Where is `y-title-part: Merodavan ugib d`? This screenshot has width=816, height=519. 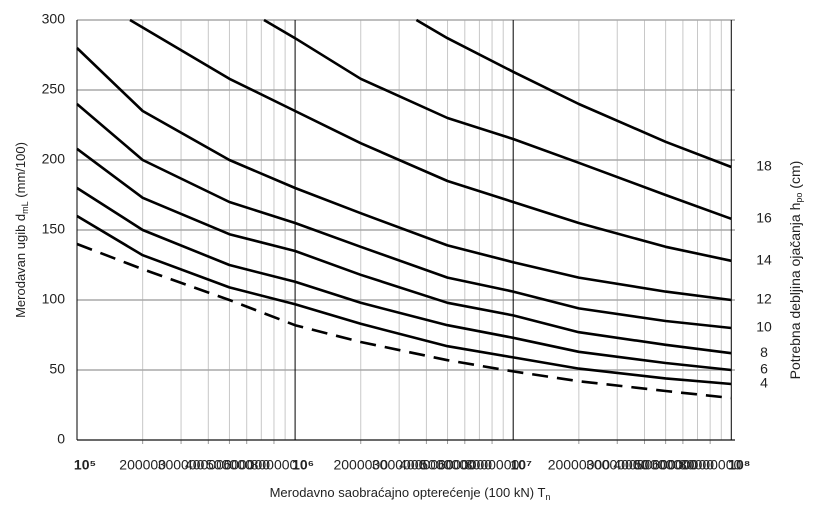
y-title-part: Merodavan ugib d is located at coordinates (20, 266).